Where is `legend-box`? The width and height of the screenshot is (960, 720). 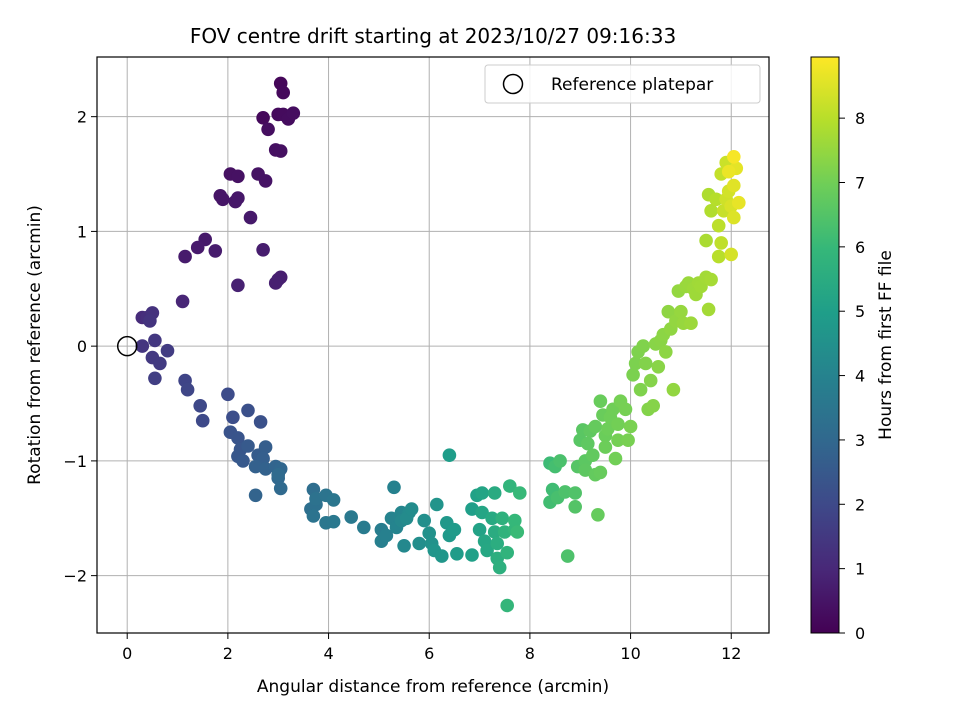 legend-box is located at coordinates (622, 84).